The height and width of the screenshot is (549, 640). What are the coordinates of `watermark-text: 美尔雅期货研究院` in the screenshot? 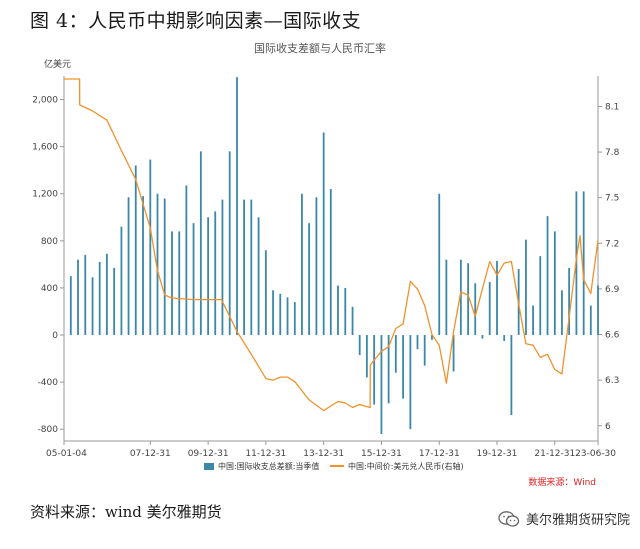 It's located at (577, 520).